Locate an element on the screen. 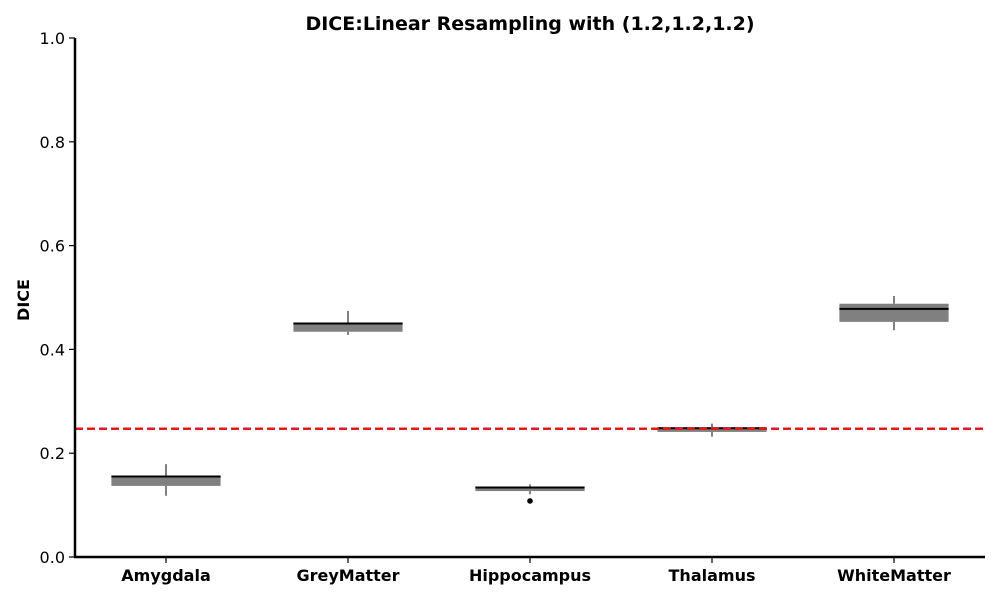  y-tick-label: 0.2 is located at coordinates (52, 453).